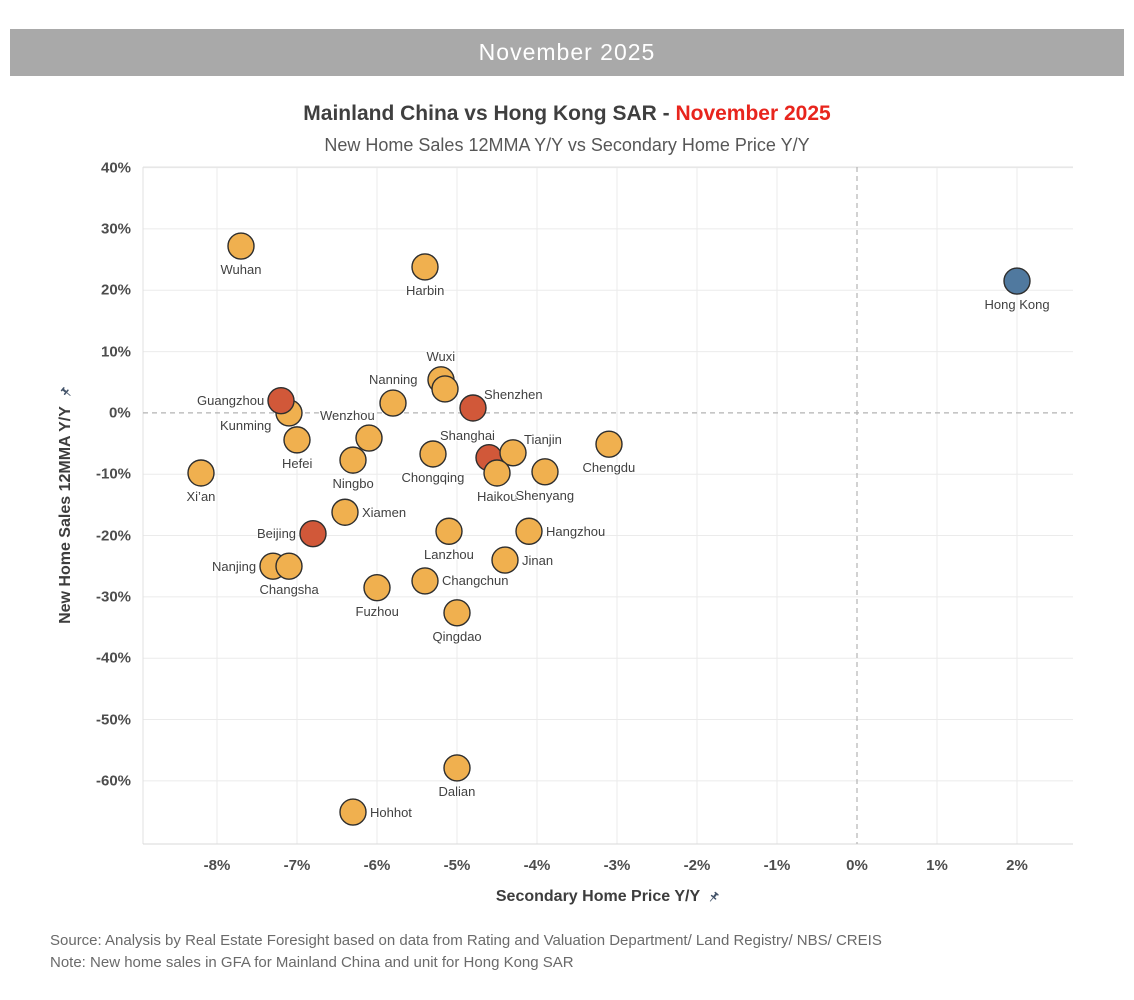  I want to click on data-point-changchun, so click(425, 581).